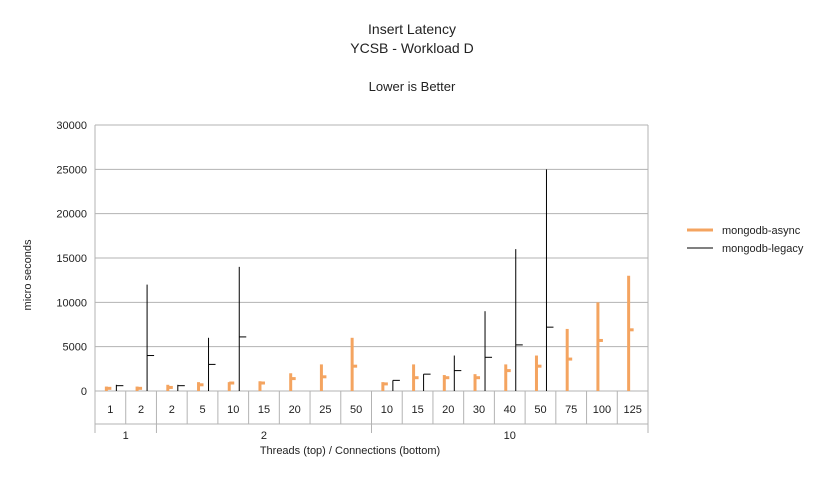  What do you see at coordinates (71, 126) in the screenshot?
I see `y-tick-label: 30000` at bounding box center [71, 126].